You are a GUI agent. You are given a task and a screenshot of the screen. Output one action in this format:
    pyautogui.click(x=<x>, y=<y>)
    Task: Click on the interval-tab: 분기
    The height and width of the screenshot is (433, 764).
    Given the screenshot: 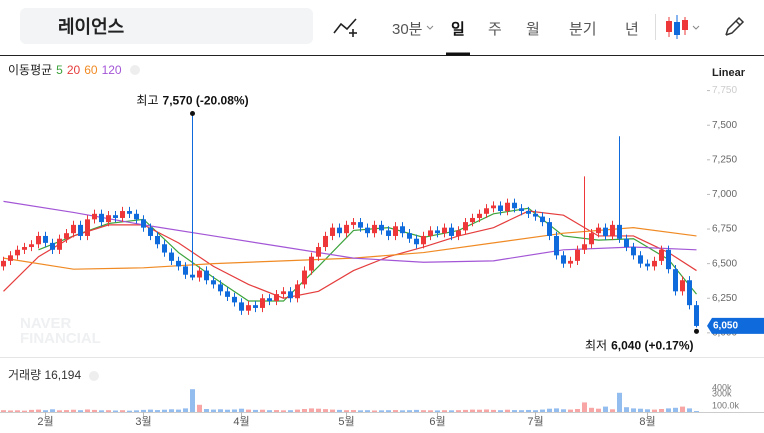 What is the action you would take?
    pyautogui.click(x=583, y=29)
    